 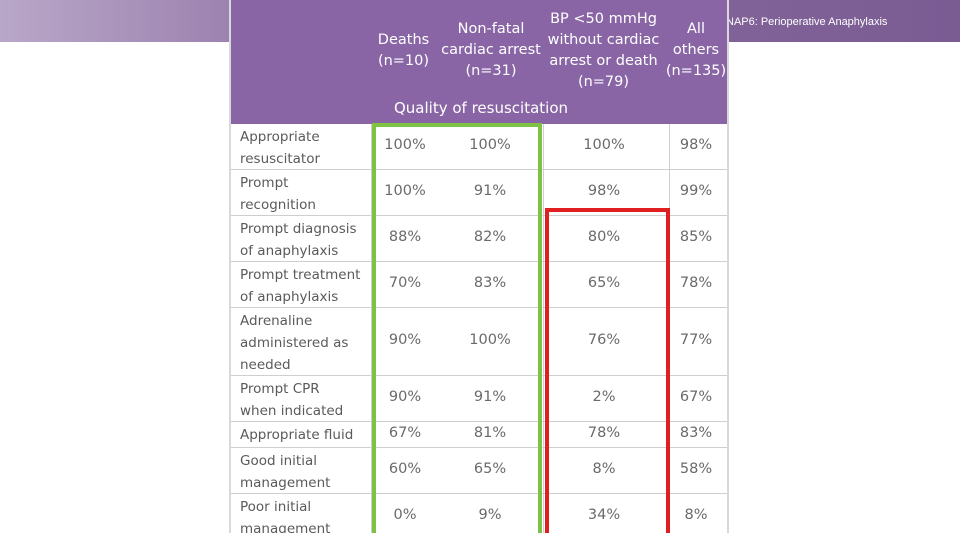 I want to click on row-label: Prompt CPR when indicated, so click(x=292, y=400).